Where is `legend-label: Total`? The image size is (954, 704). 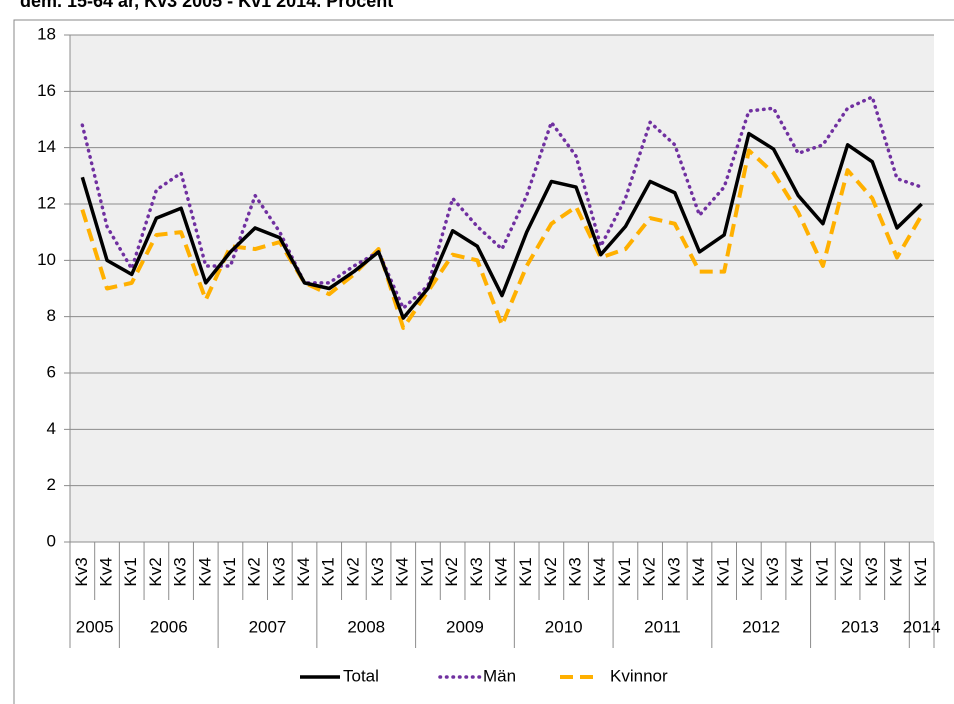 legend-label: Total is located at coordinates (361, 675).